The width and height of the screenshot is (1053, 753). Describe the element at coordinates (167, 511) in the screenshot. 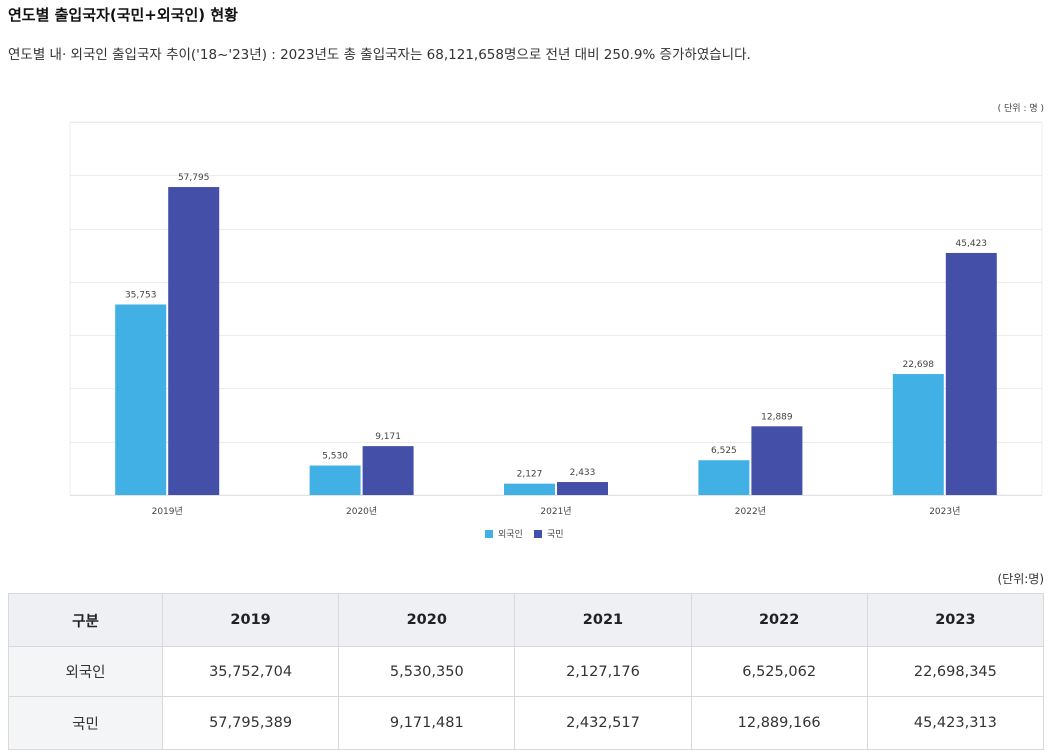

I see `x-tick-label: 2019년` at that location.